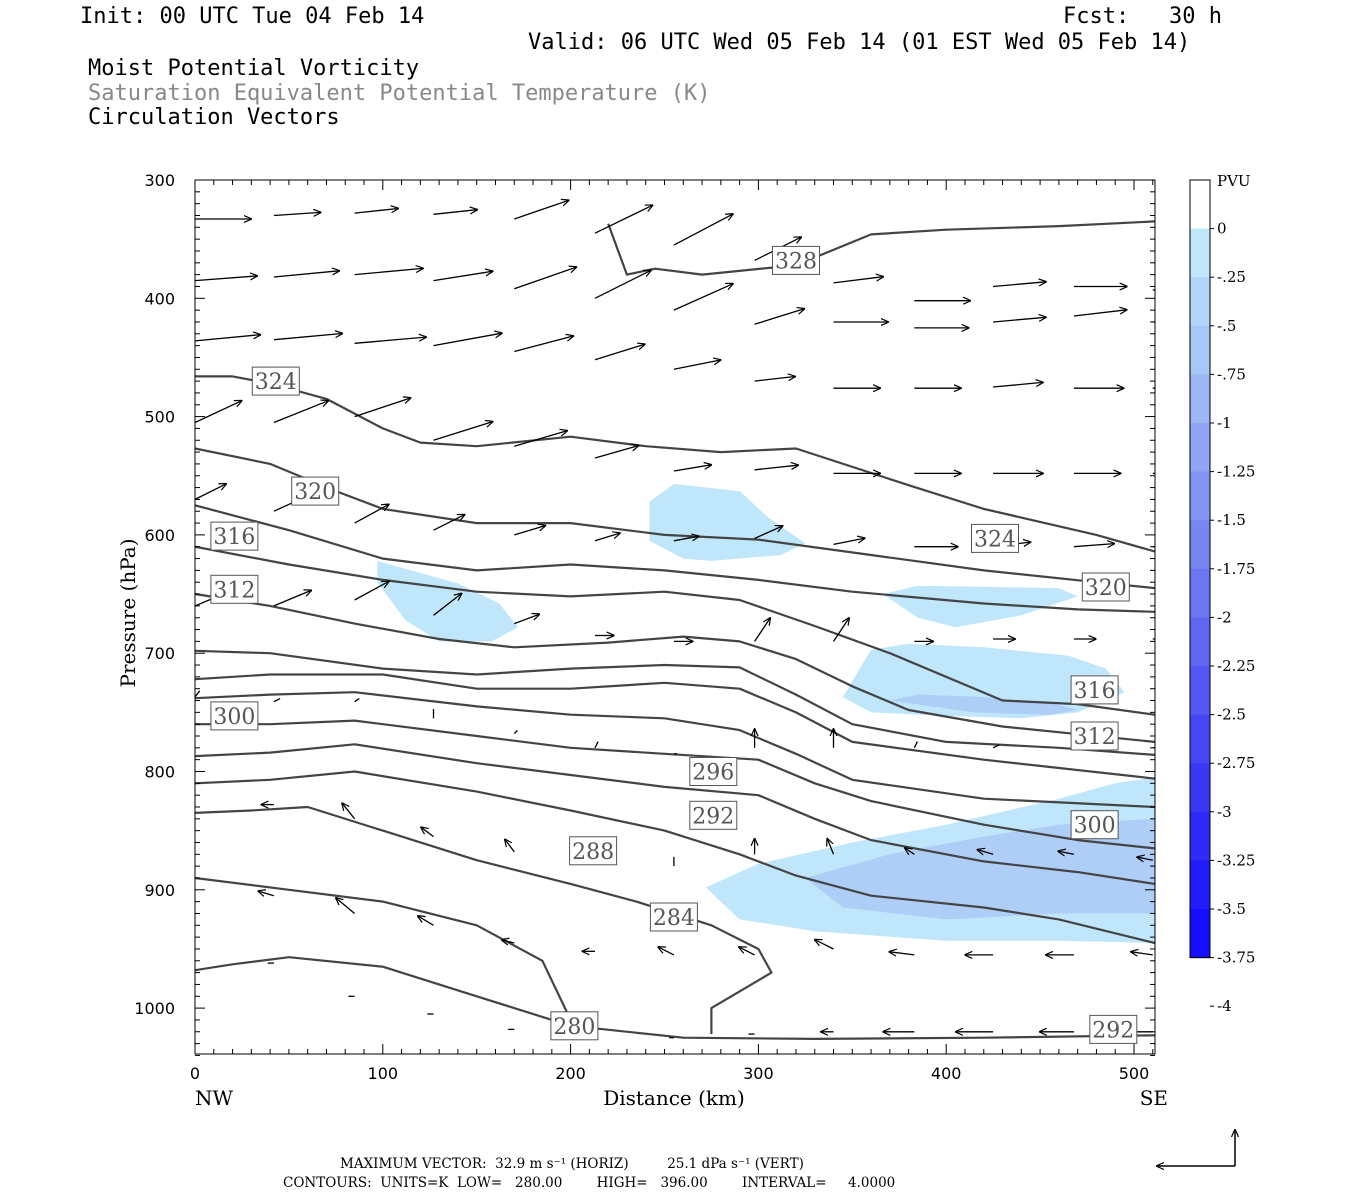 The image size is (1350, 1200). What do you see at coordinates (383, 1073) in the screenshot?
I see `x-tick-label: 100` at bounding box center [383, 1073].